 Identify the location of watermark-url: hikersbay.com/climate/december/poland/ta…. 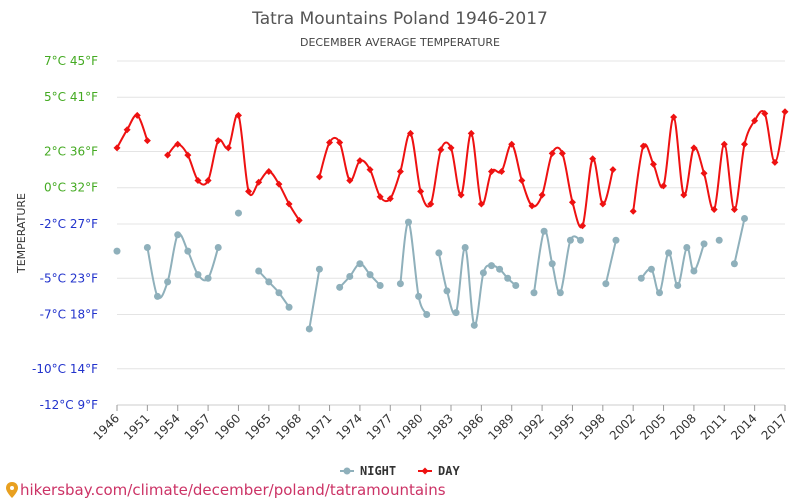
(233, 490).